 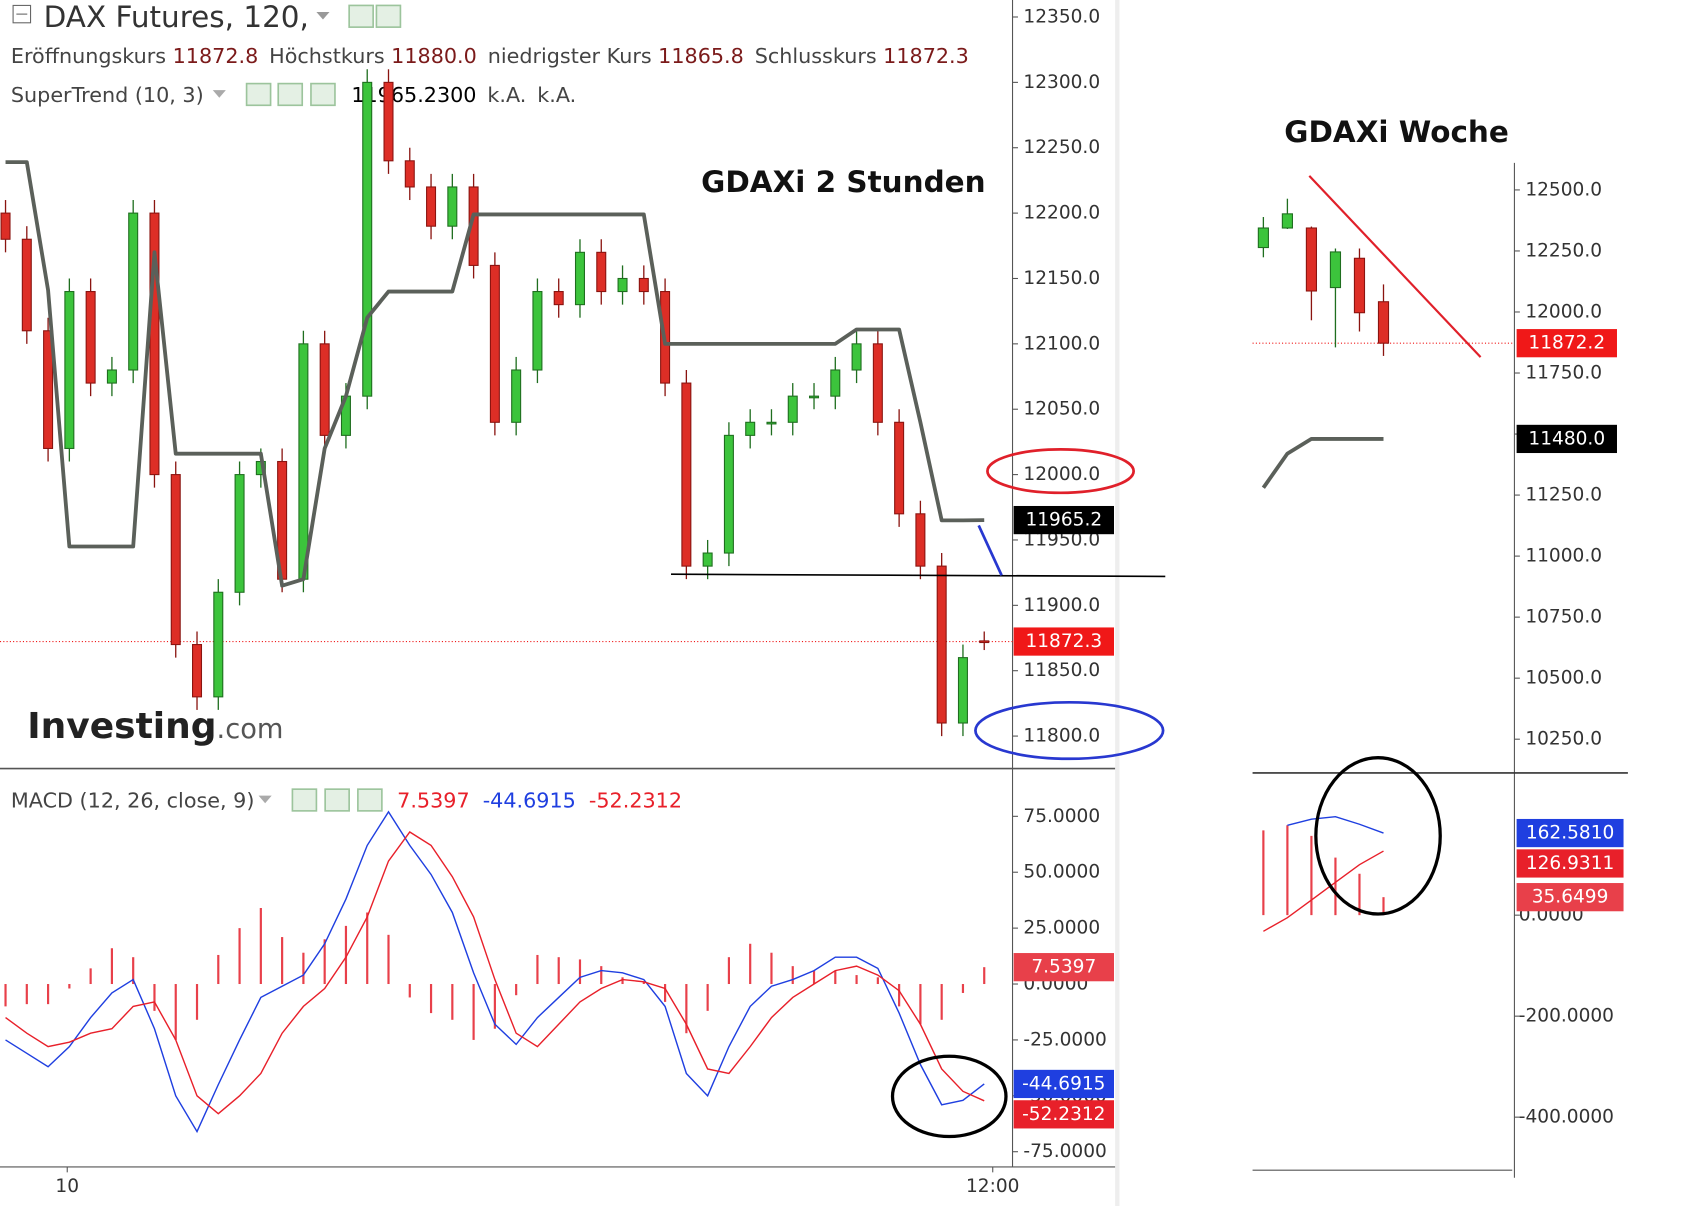 I want to click on y-tick-label: -400.0000, so click(x=1566, y=1117).